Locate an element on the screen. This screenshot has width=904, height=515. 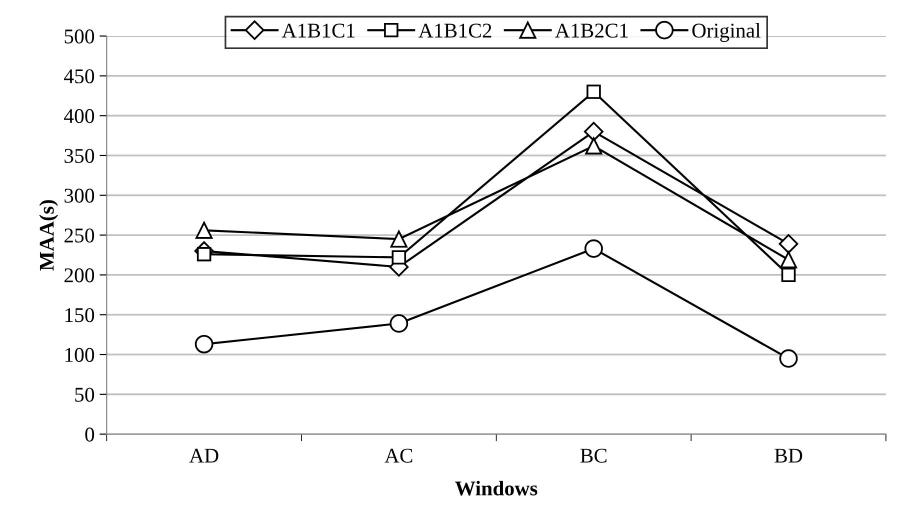
legend-label: Original is located at coordinates (726, 32).